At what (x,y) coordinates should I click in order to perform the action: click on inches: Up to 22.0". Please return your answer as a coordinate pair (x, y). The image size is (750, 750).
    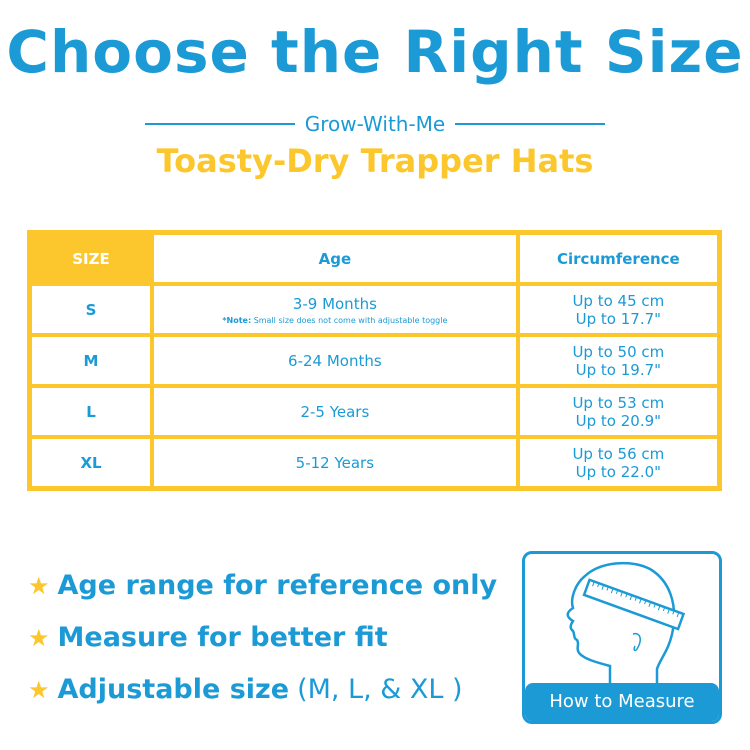
    Looking at the image, I should click on (618, 471).